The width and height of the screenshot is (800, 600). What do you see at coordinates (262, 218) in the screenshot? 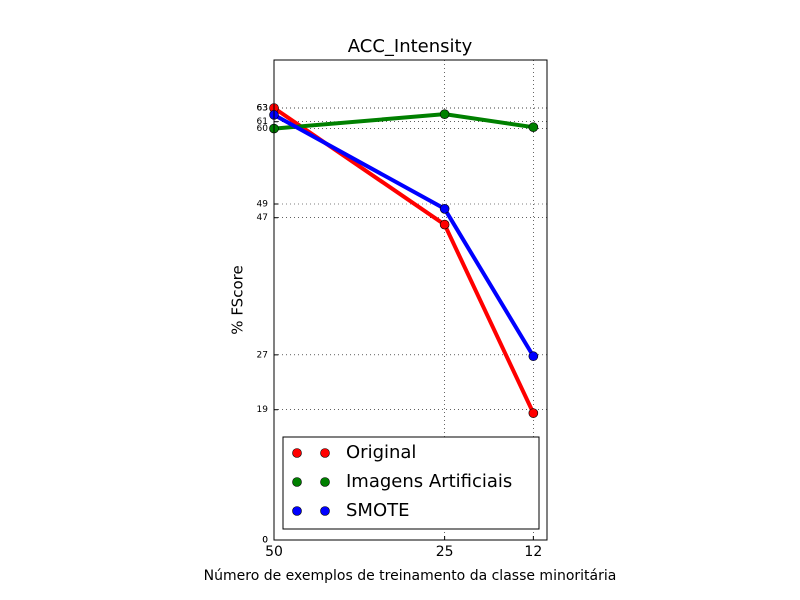
I see `y-tick-label: 47` at bounding box center [262, 218].